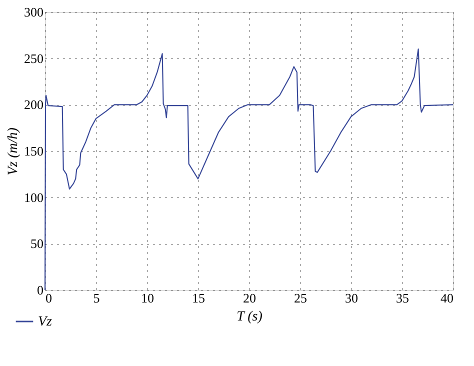 This screenshot has height=366, width=474. I want to click on x-tick-label: 15, so click(198, 298).